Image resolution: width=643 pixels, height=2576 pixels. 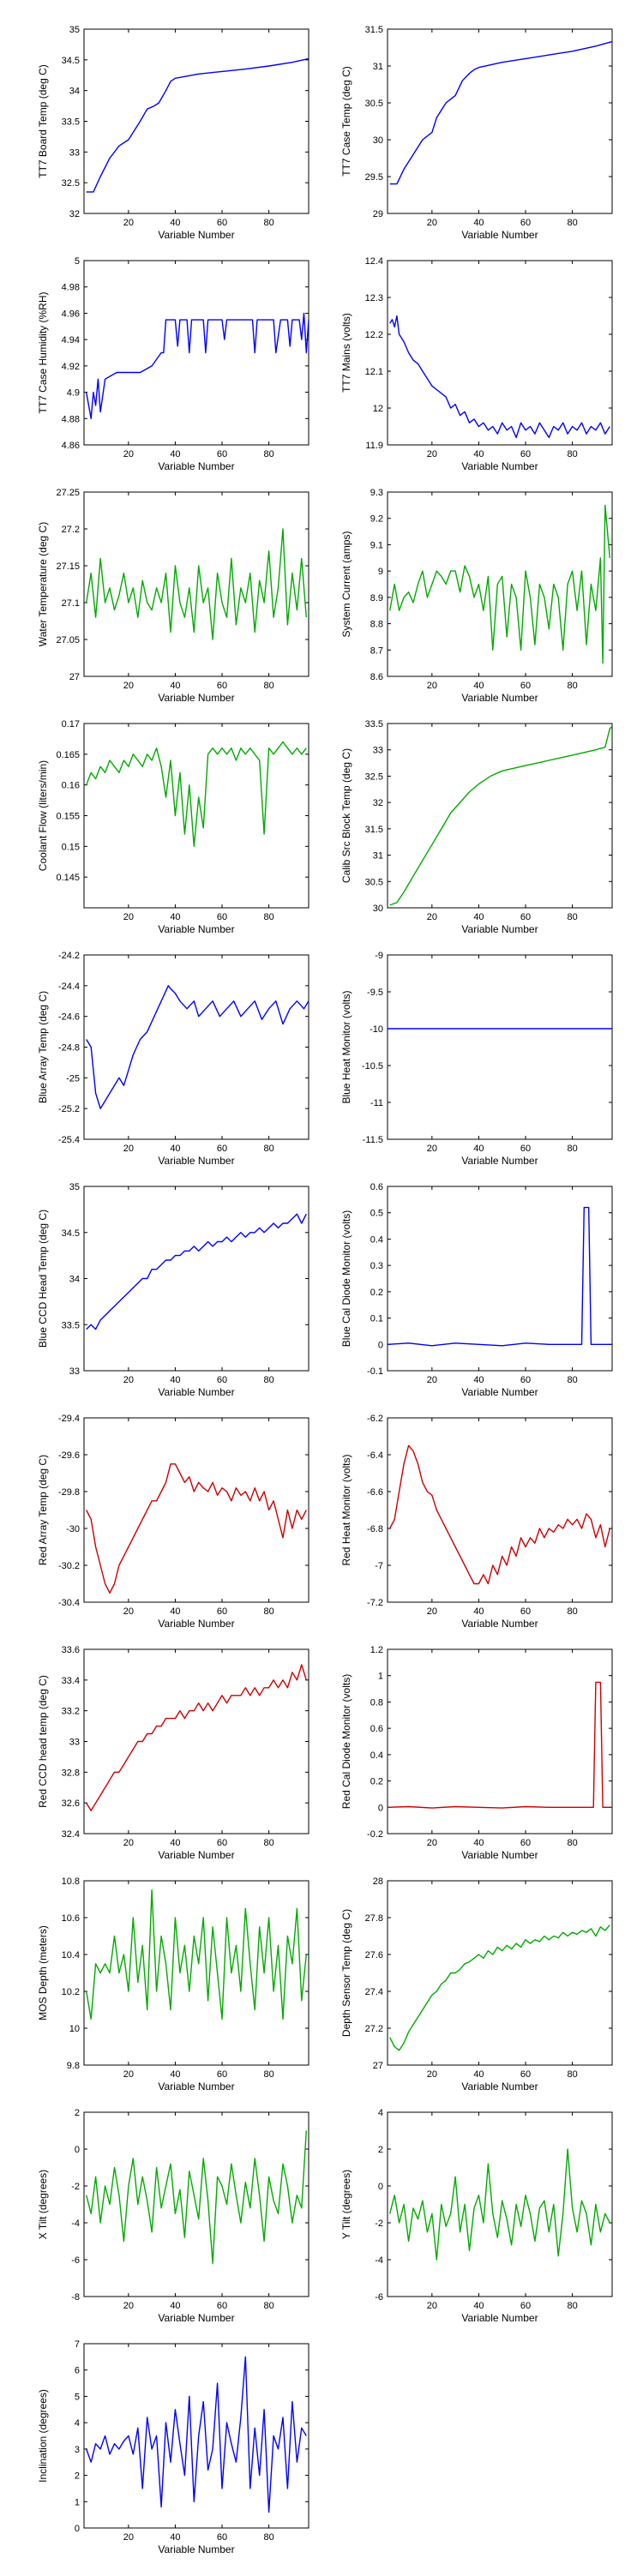 I want to click on y-tick-label: 0.4, so click(x=376, y=1239).